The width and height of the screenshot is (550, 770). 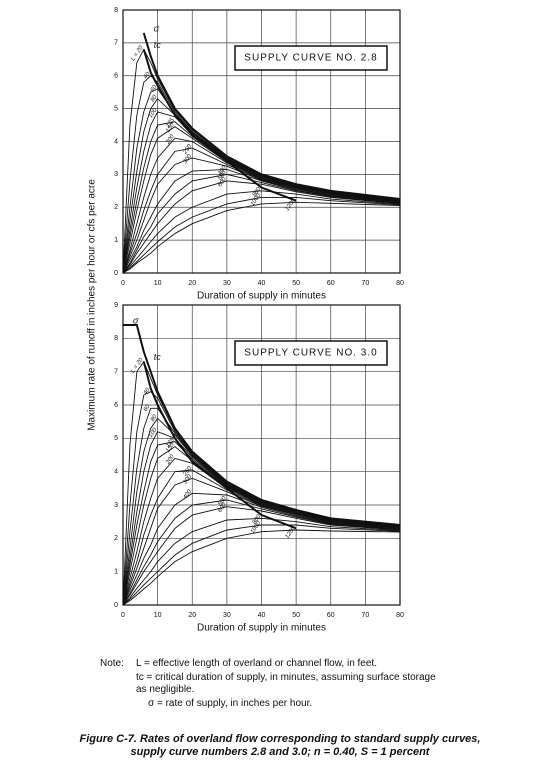 What do you see at coordinates (154, 417) in the screenshot?
I see `series-label: 80` at bounding box center [154, 417].